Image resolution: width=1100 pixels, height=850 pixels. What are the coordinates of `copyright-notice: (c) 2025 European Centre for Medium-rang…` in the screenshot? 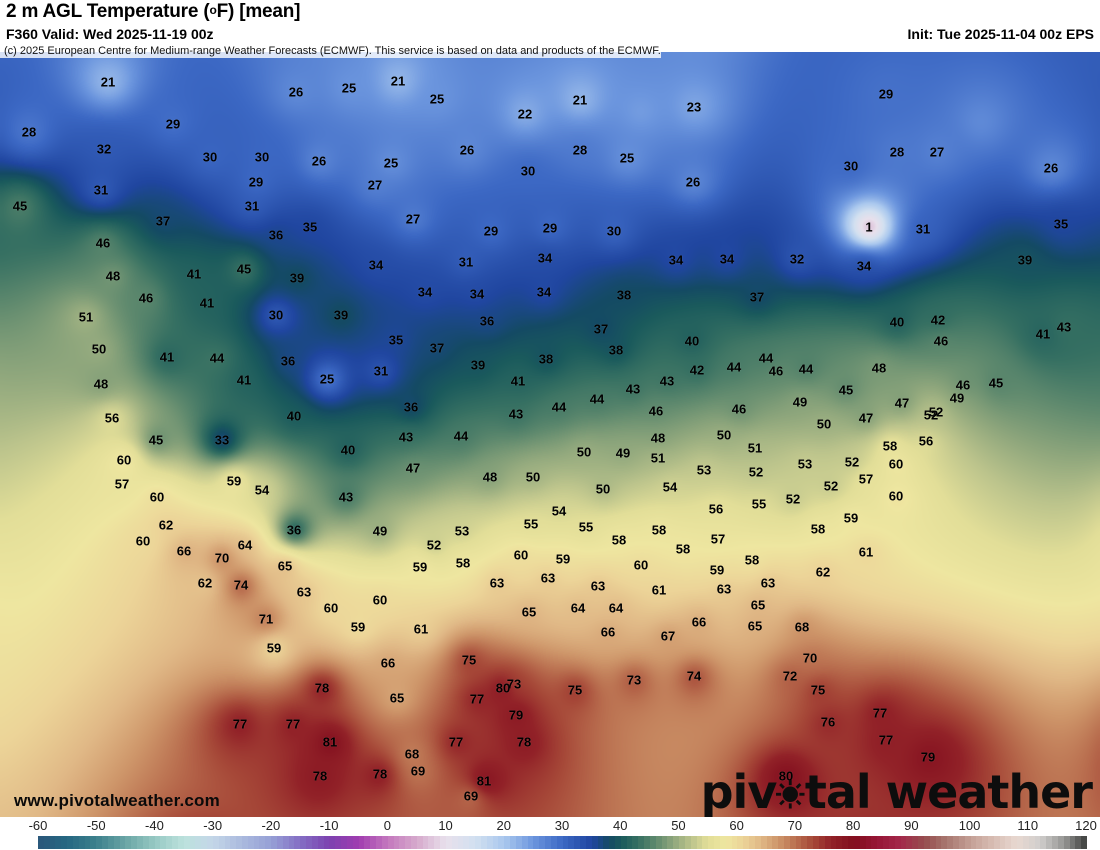 It's located at (330, 51).